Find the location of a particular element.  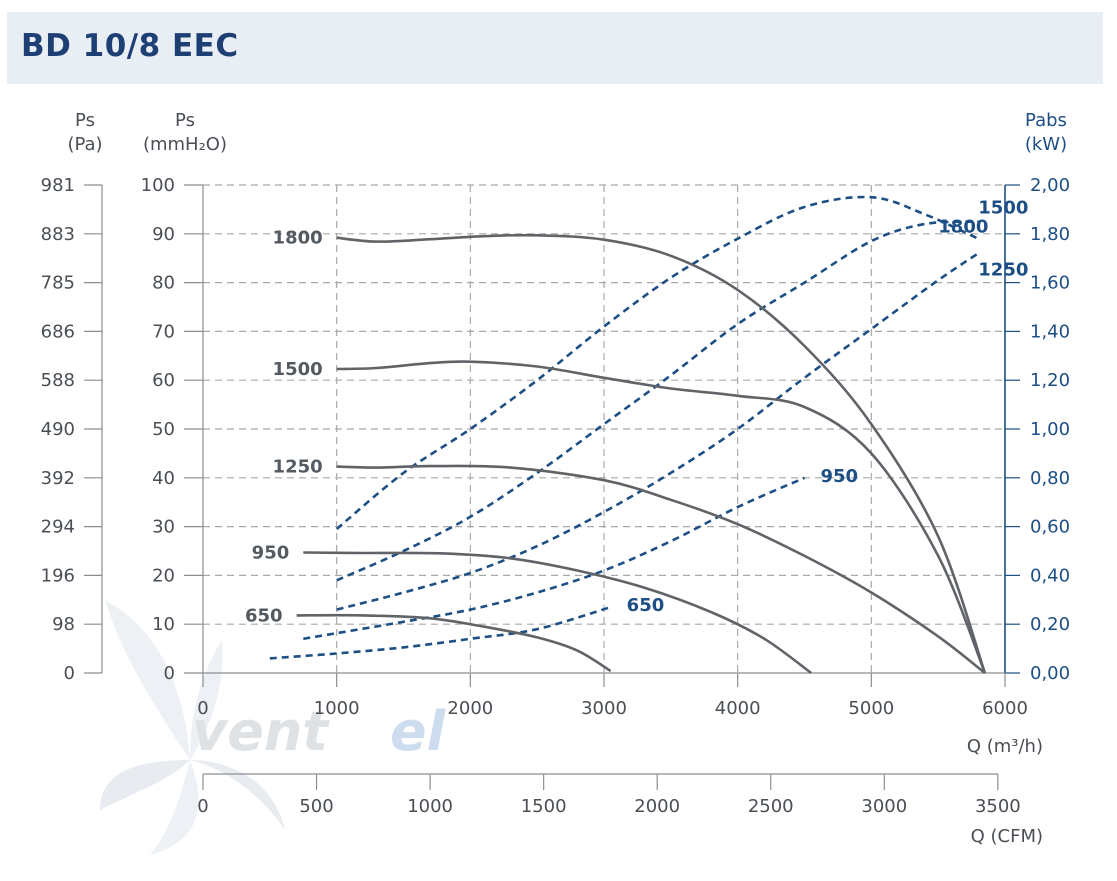

y-tick-label-kw: 1,80 is located at coordinates (1050, 234).